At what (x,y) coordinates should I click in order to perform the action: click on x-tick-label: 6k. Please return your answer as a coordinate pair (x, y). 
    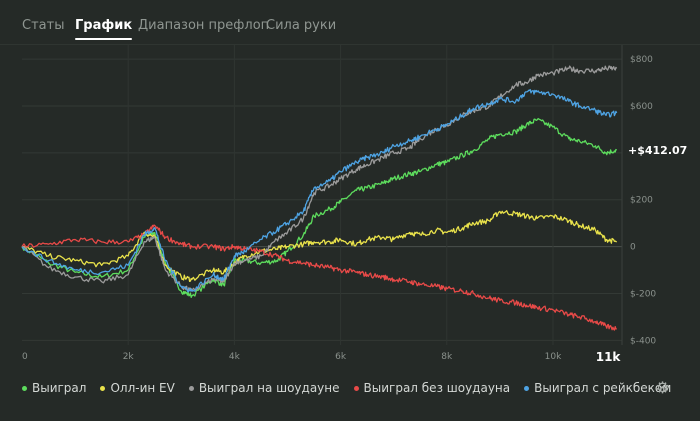
    Looking at the image, I should click on (341, 357).